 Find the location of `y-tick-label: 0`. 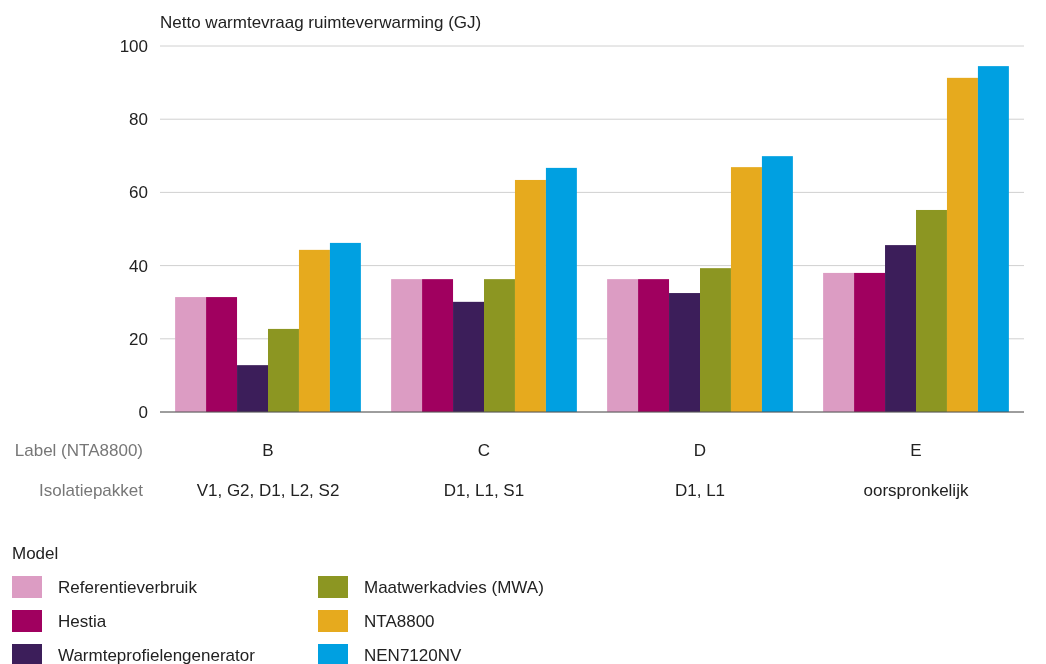

y-tick-label: 0 is located at coordinates (143, 412).